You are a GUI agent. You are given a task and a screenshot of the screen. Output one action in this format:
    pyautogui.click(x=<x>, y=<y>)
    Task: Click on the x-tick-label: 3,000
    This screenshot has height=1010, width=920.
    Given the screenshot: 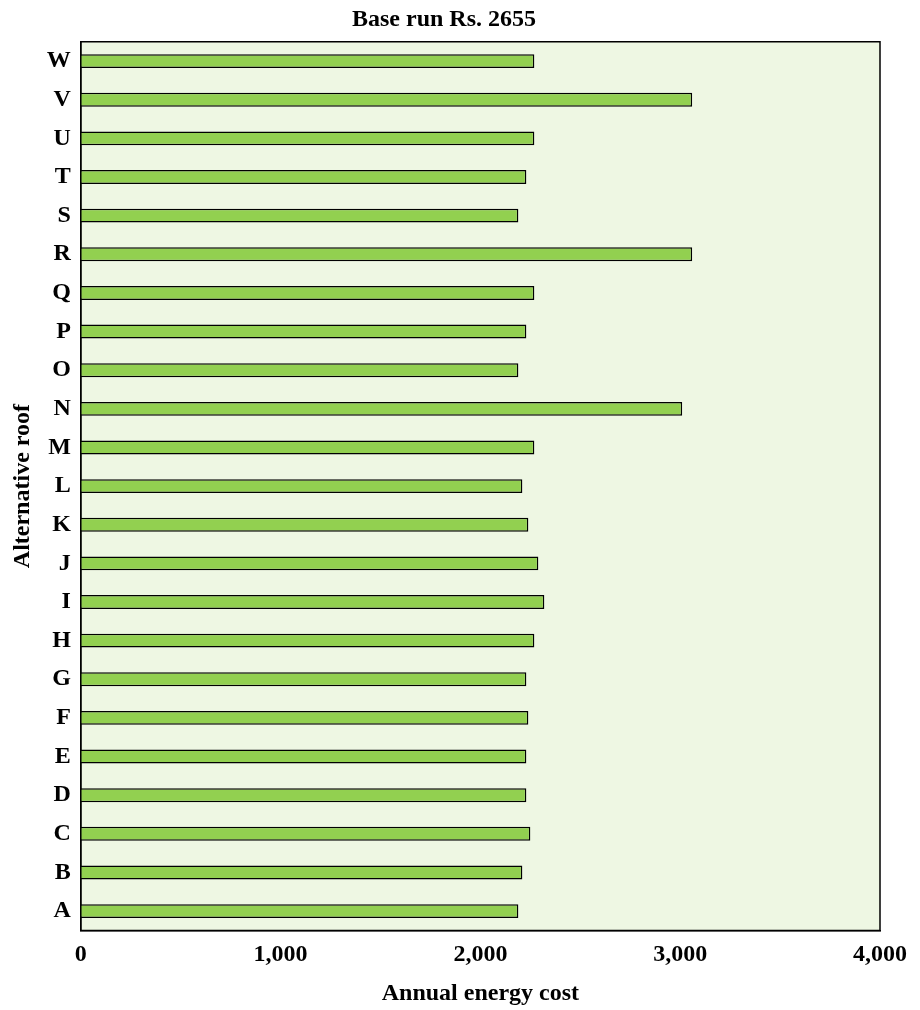 What is the action you would take?
    pyautogui.click(x=680, y=953)
    